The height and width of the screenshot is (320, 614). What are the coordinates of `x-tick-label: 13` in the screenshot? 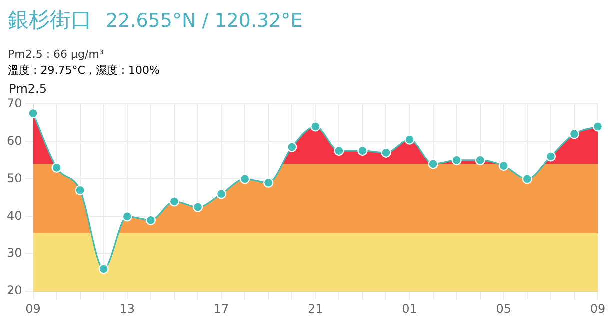 It's located at (128, 309).